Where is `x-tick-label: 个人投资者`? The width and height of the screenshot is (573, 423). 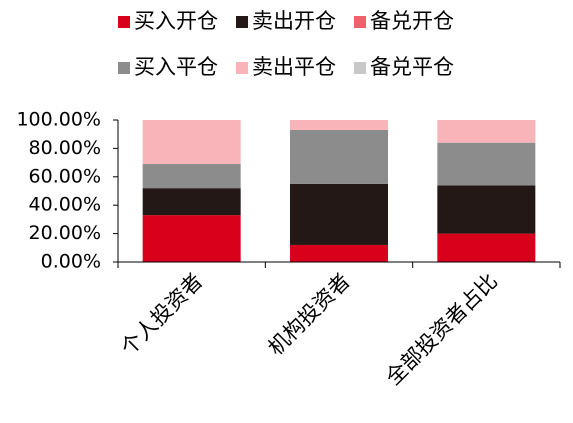 x-tick-label: 个人投资者 is located at coordinates (161, 314).